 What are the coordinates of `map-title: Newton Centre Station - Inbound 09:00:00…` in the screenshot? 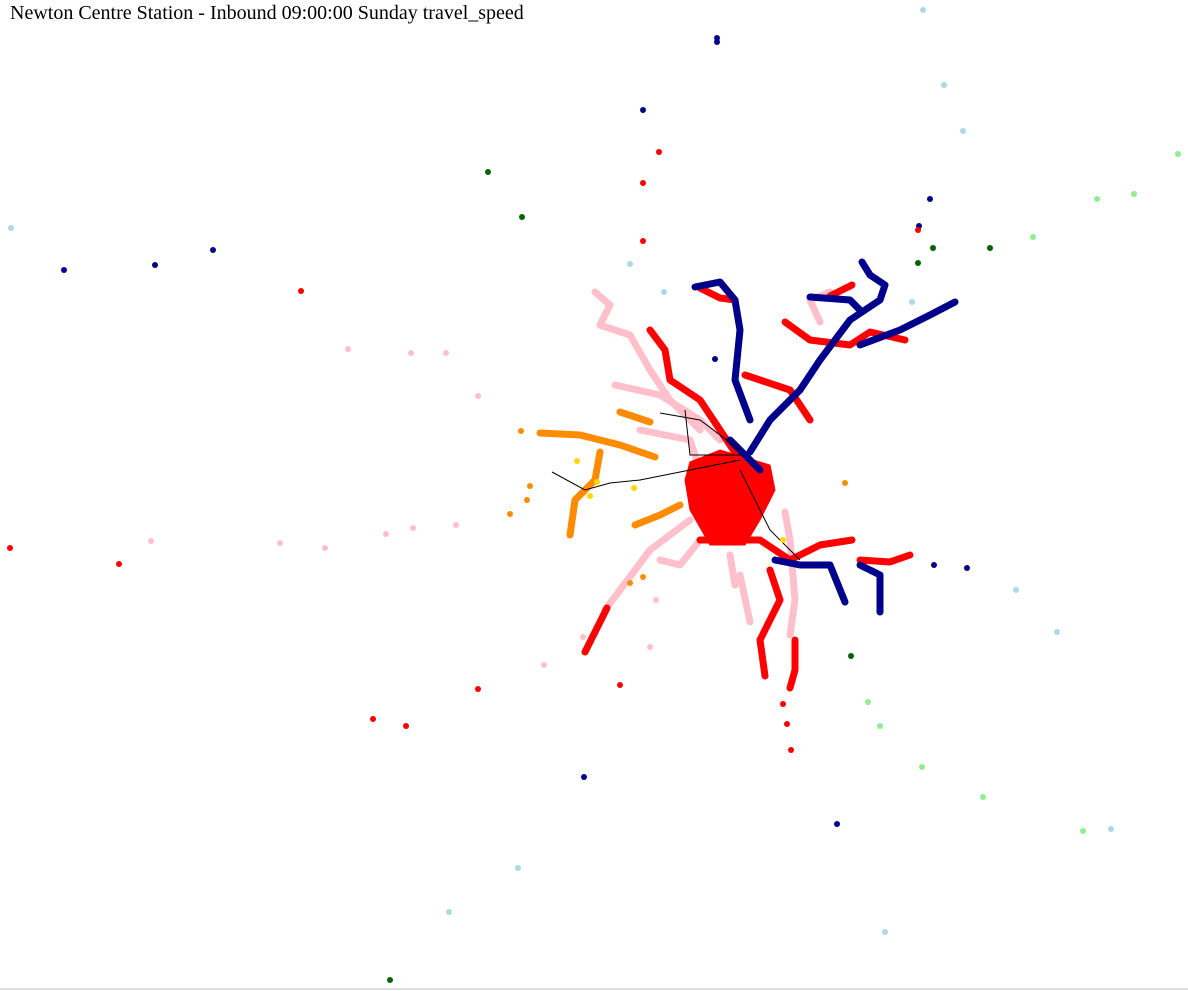 It's located at (267, 13).